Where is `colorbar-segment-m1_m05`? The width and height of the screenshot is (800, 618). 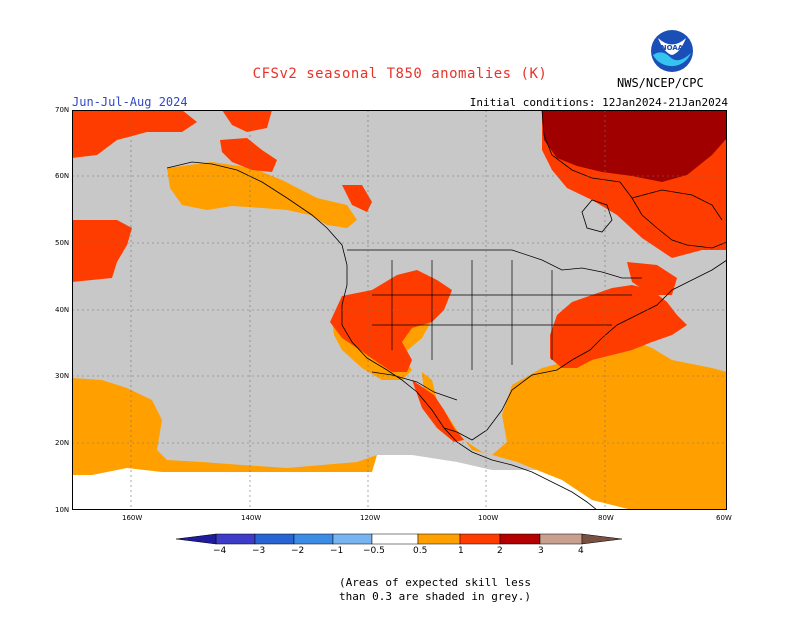 colorbar-segment-m1_m05 is located at coordinates (352, 539).